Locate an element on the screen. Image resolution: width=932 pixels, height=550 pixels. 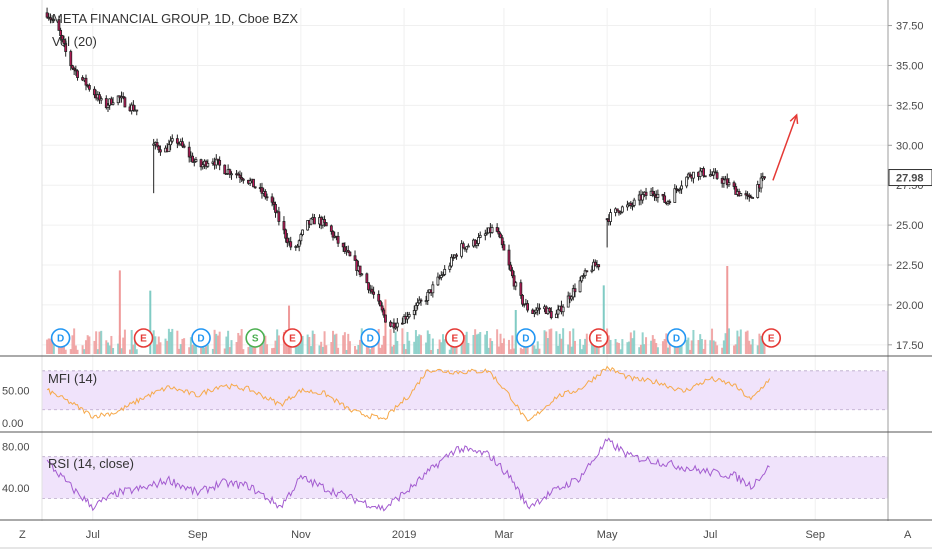
time-axis: Jul Sep Nov 2019 Mar May Jul Sep is located at coordinates (455, 535).